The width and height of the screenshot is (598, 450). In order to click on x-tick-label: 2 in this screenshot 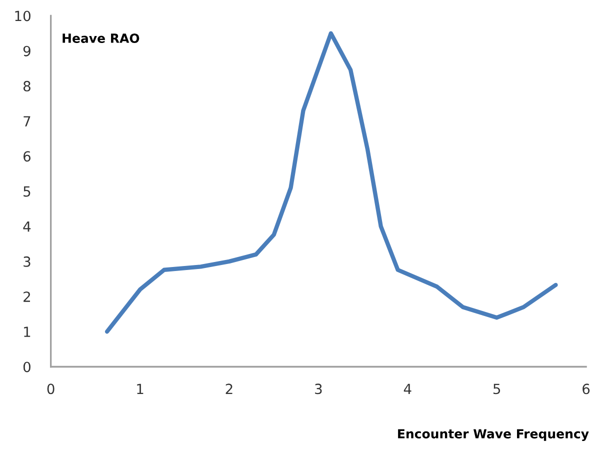, I will do `click(229, 389)`.